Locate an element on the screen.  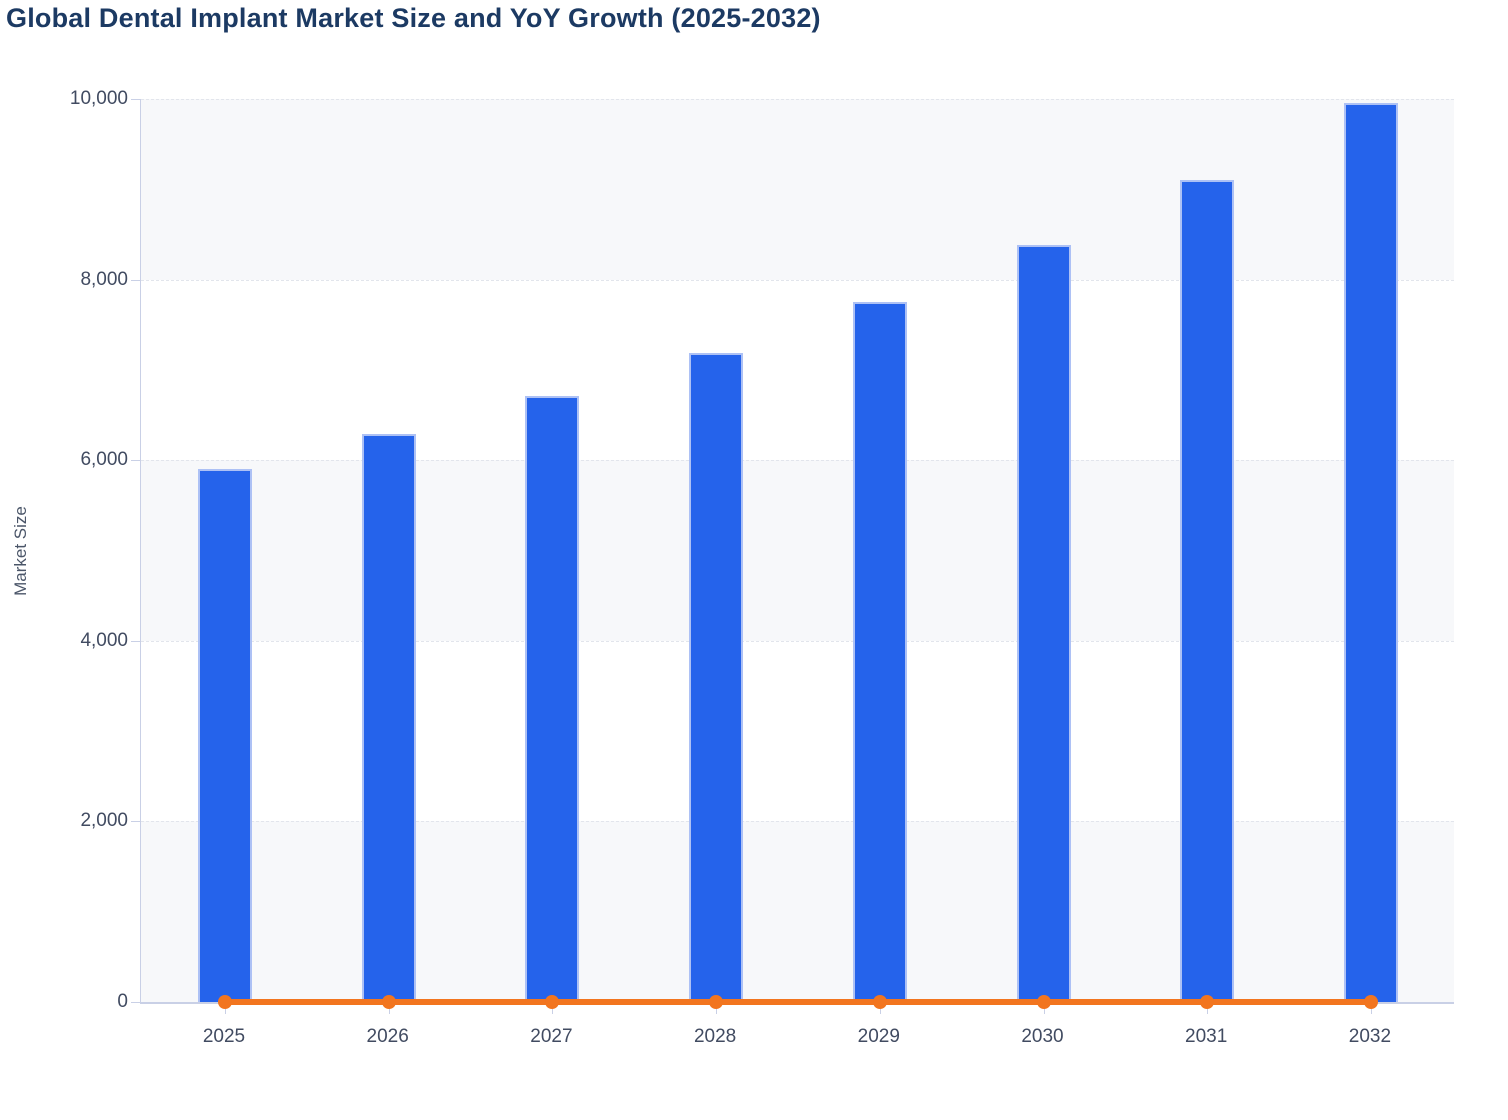
bar-2025 is located at coordinates (225, 735).